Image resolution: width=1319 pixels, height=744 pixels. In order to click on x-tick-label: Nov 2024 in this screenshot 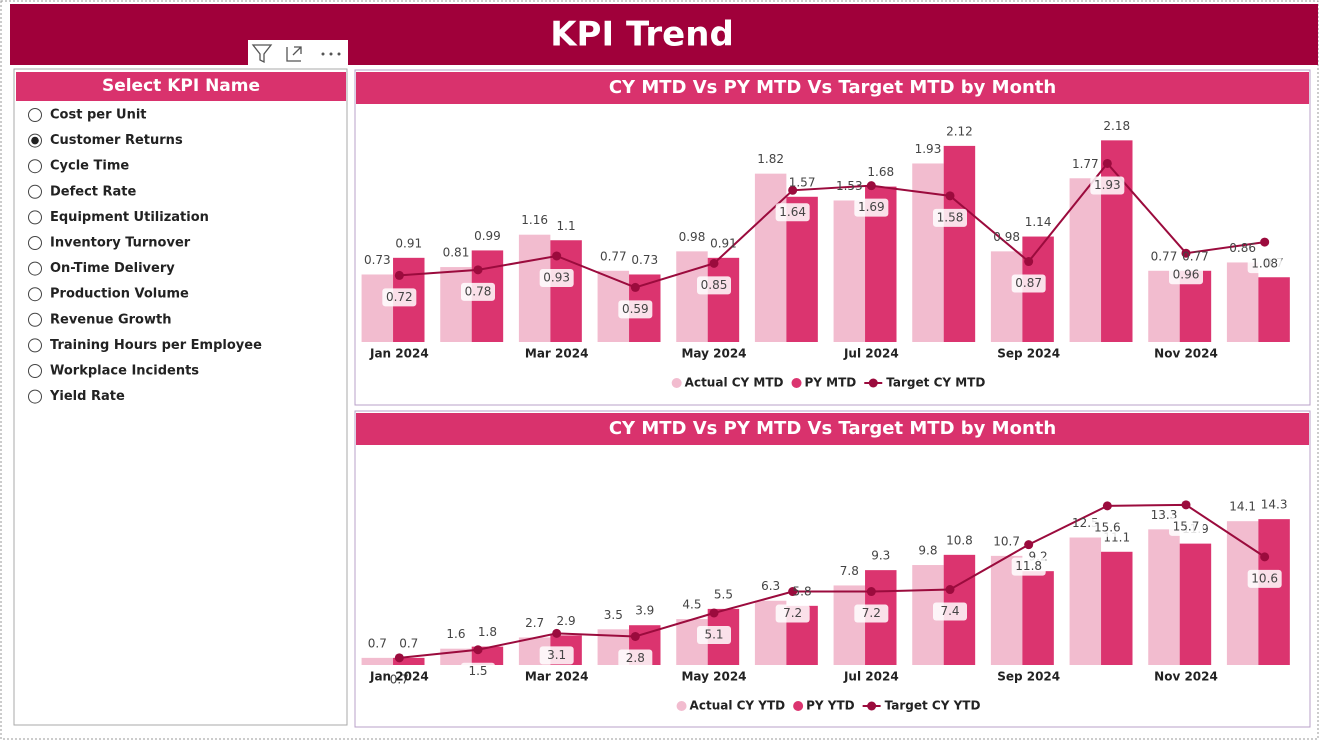, I will do `click(1186, 677)`.